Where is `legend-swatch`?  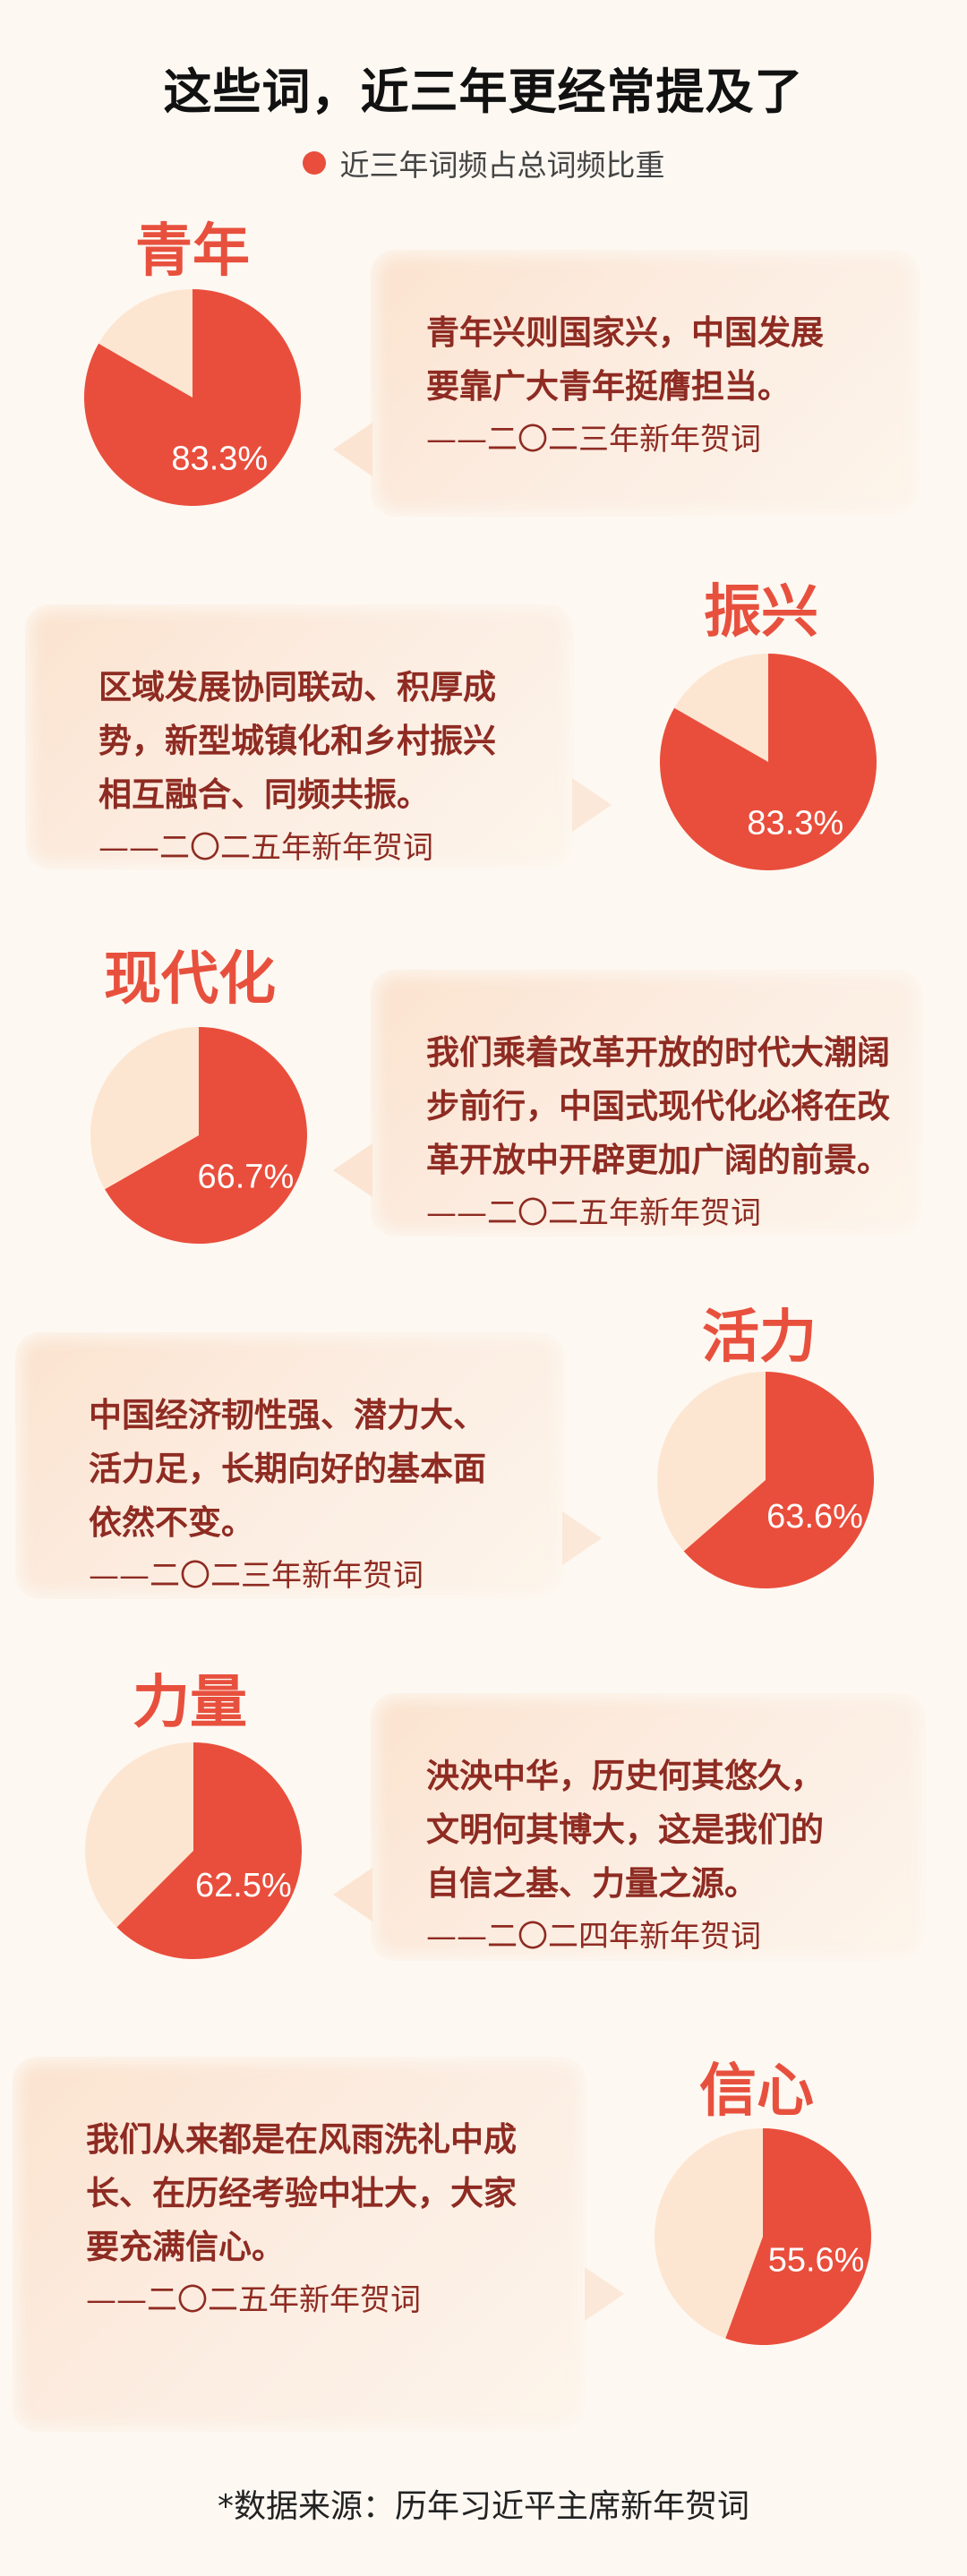 legend-swatch is located at coordinates (314, 163).